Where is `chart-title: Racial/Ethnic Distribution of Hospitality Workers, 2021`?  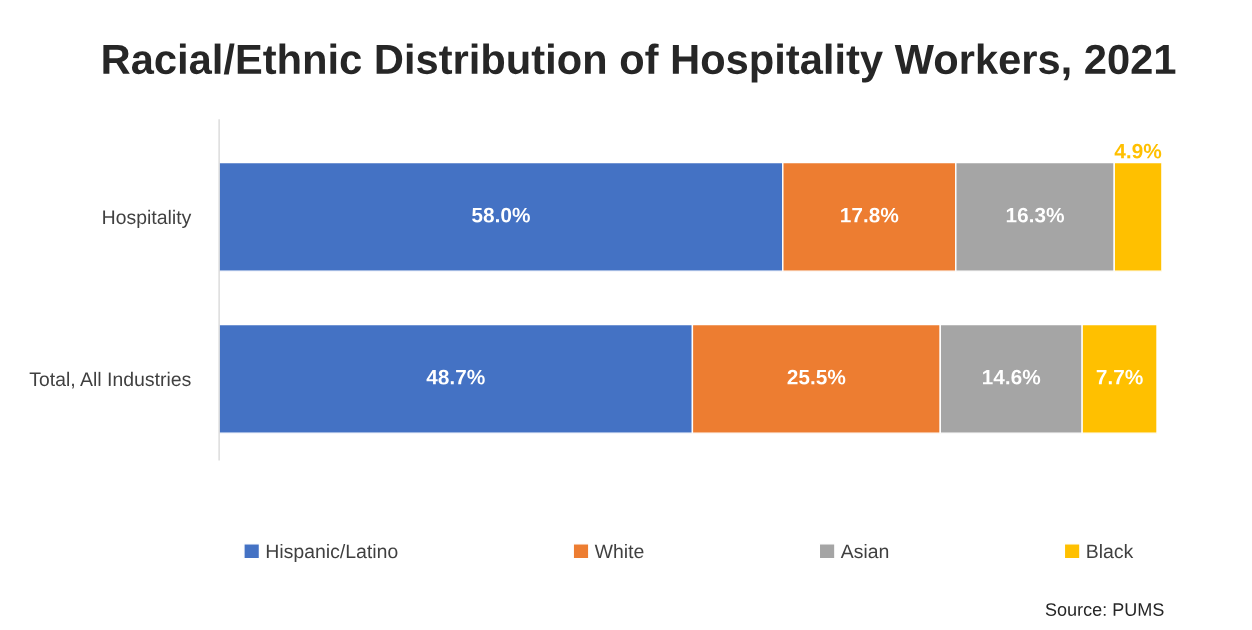
chart-title: Racial/Ethnic Distribution of Hospitality Workers, 2021 is located at coordinates (639, 63).